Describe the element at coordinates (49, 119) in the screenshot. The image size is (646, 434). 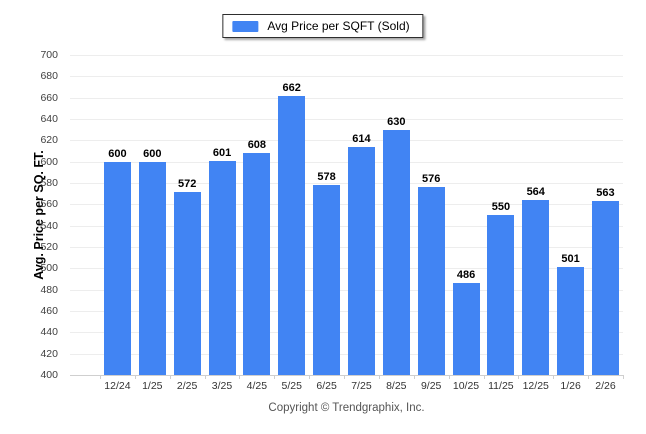
I see `y-tick-label: 640` at that location.